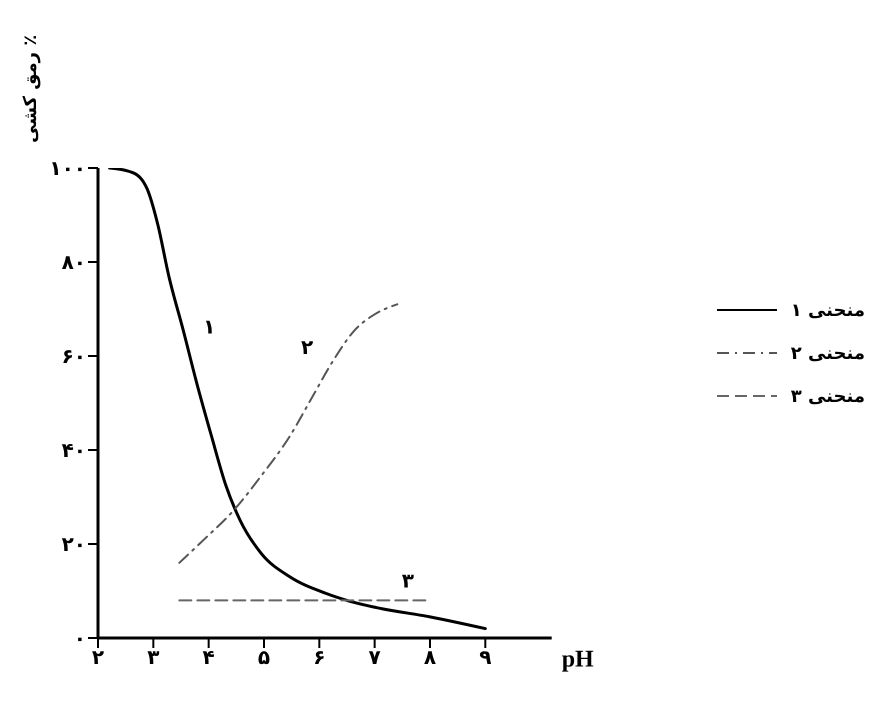 The width and height of the screenshot is (873, 706). What do you see at coordinates (319, 657) in the screenshot?
I see `x-tick-label: ۶` at bounding box center [319, 657].